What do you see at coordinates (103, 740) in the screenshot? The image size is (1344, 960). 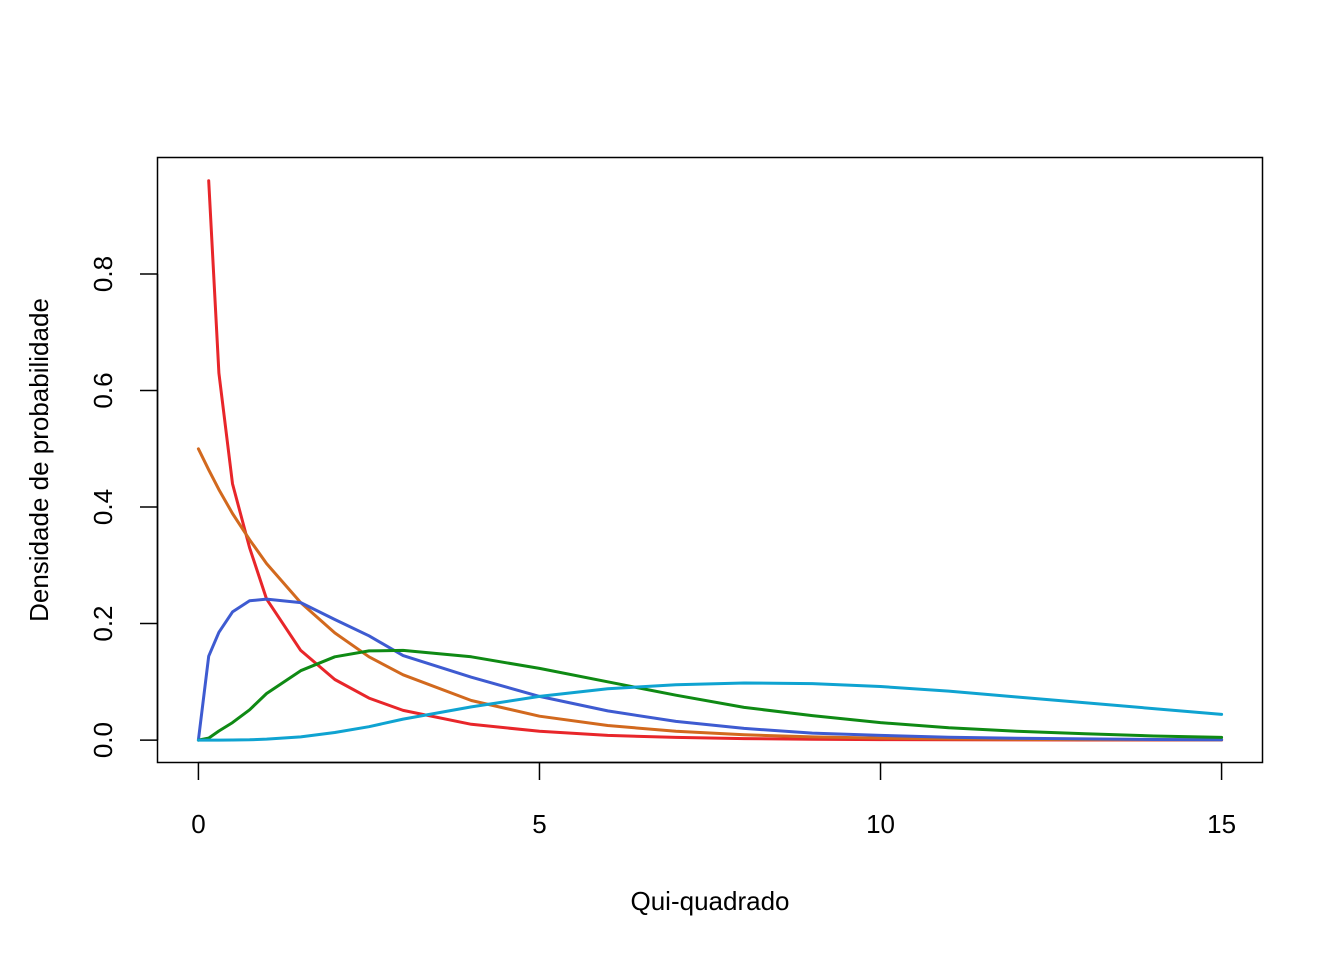 I see `y-tick-label: 0.0` at bounding box center [103, 740].